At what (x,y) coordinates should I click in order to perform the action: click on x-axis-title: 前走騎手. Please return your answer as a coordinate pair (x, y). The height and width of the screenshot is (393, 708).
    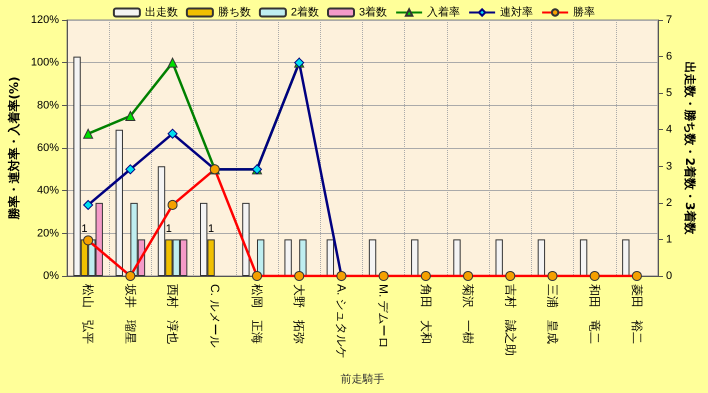
    Looking at the image, I should click on (362, 379).